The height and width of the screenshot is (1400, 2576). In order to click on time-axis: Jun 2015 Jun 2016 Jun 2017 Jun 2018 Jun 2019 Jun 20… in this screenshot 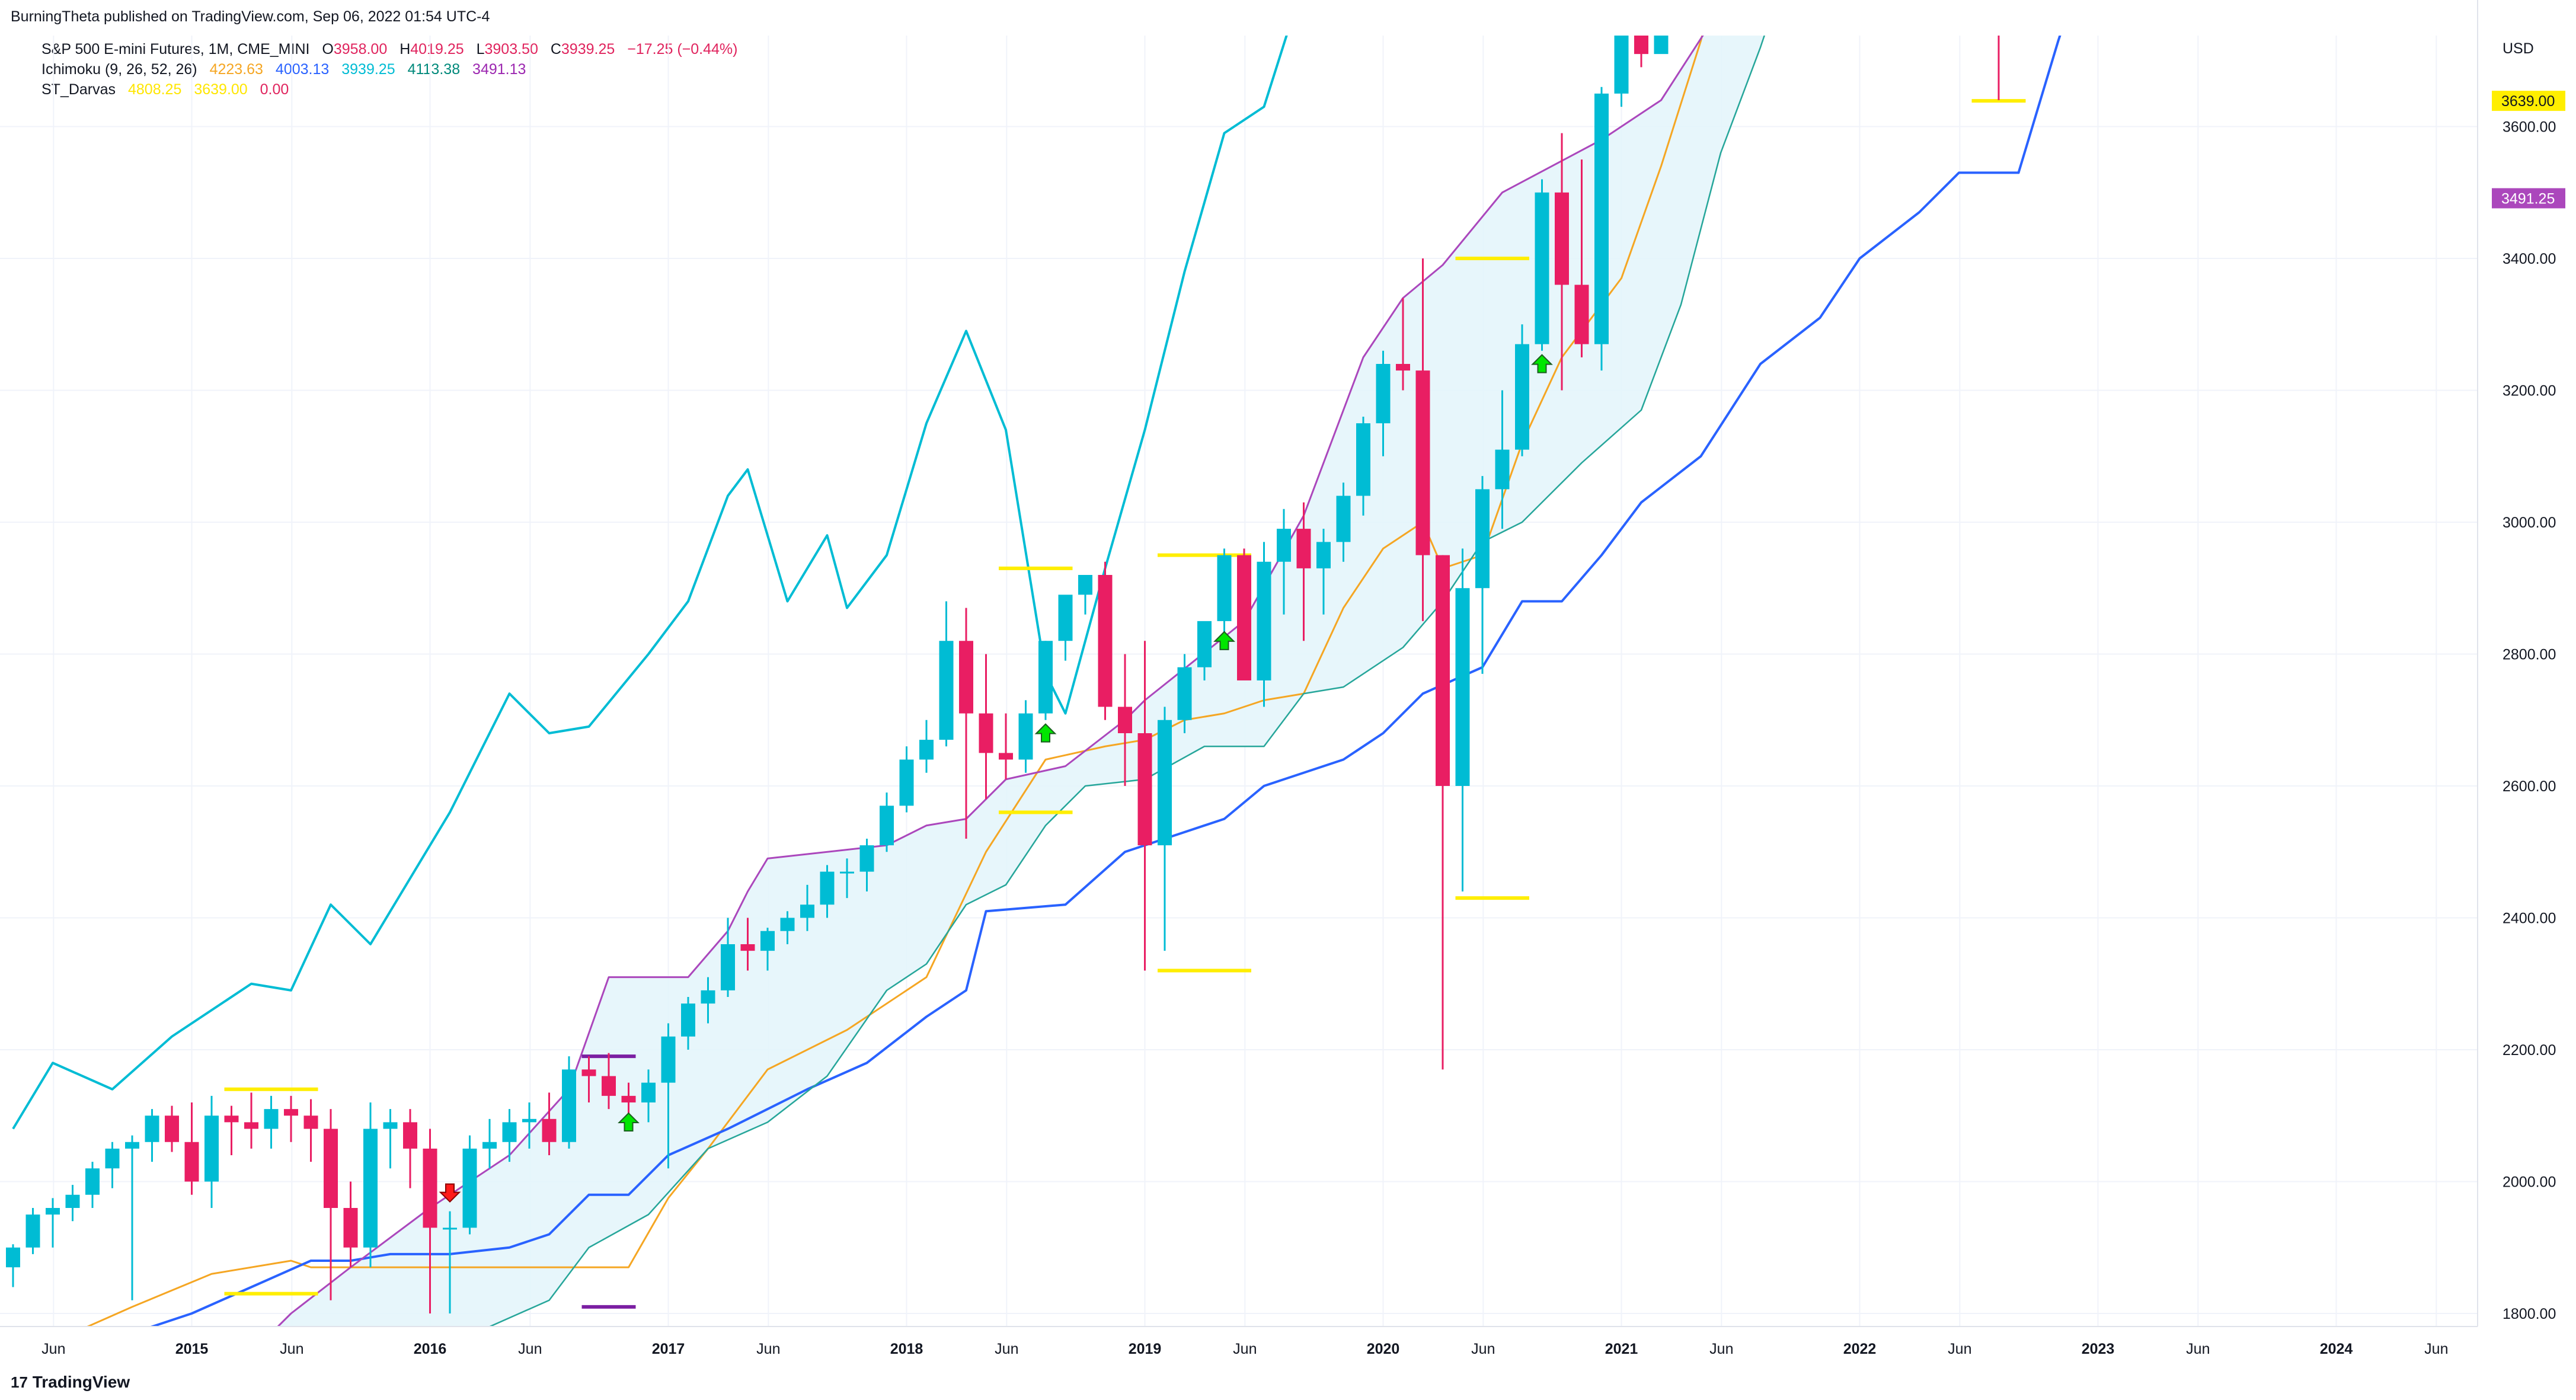, I will do `click(1239, 1341)`.